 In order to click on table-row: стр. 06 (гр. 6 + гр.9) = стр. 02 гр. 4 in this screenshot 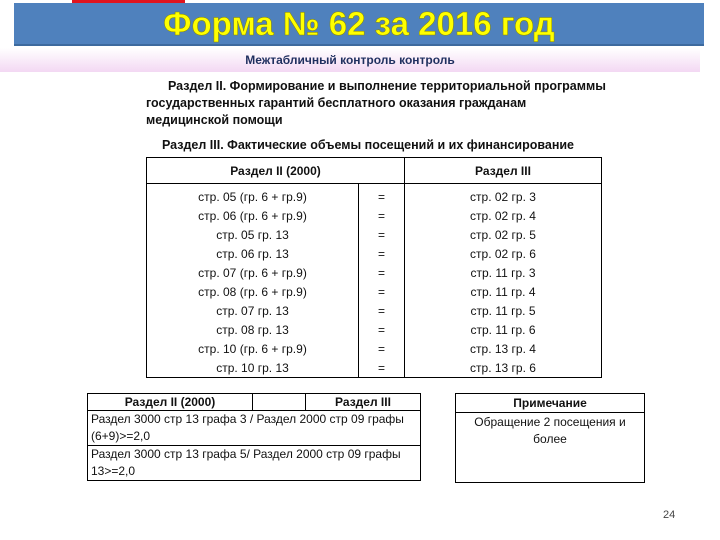, I will do `click(374, 215)`.